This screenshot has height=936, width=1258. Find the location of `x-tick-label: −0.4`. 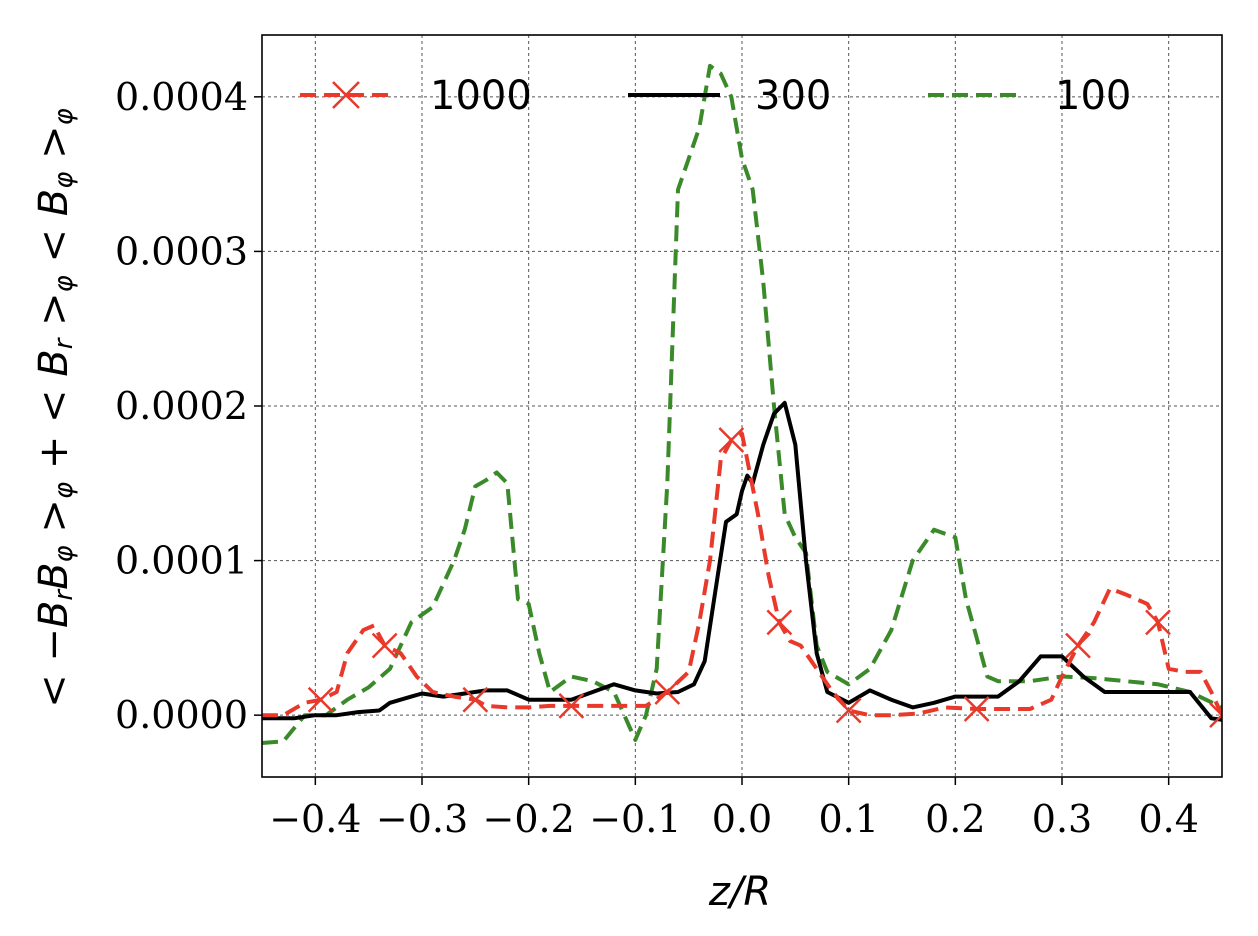

x-tick-label: −0.4 is located at coordinates (315, 819).